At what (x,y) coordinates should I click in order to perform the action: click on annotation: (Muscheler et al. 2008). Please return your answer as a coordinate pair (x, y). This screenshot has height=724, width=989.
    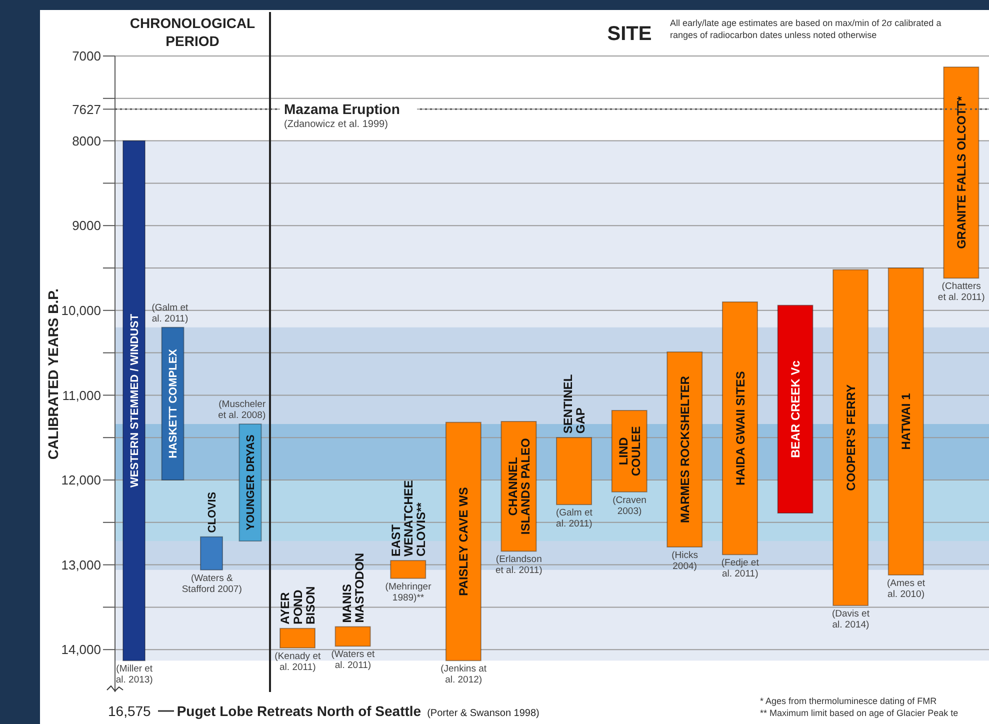
    Looking at the image, I should click on (242, 410).